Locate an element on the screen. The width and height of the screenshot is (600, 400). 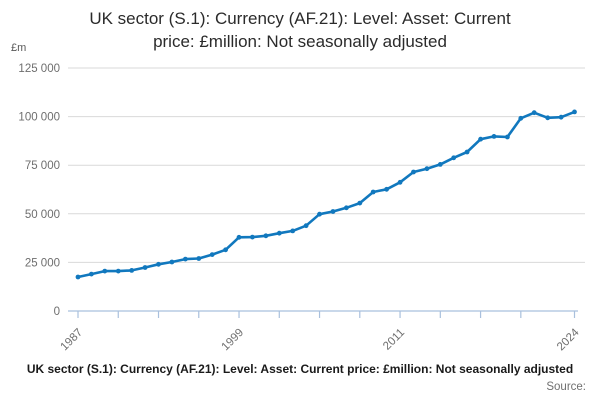
x-tick-label: 1987 is located at coordinates (72, 340).